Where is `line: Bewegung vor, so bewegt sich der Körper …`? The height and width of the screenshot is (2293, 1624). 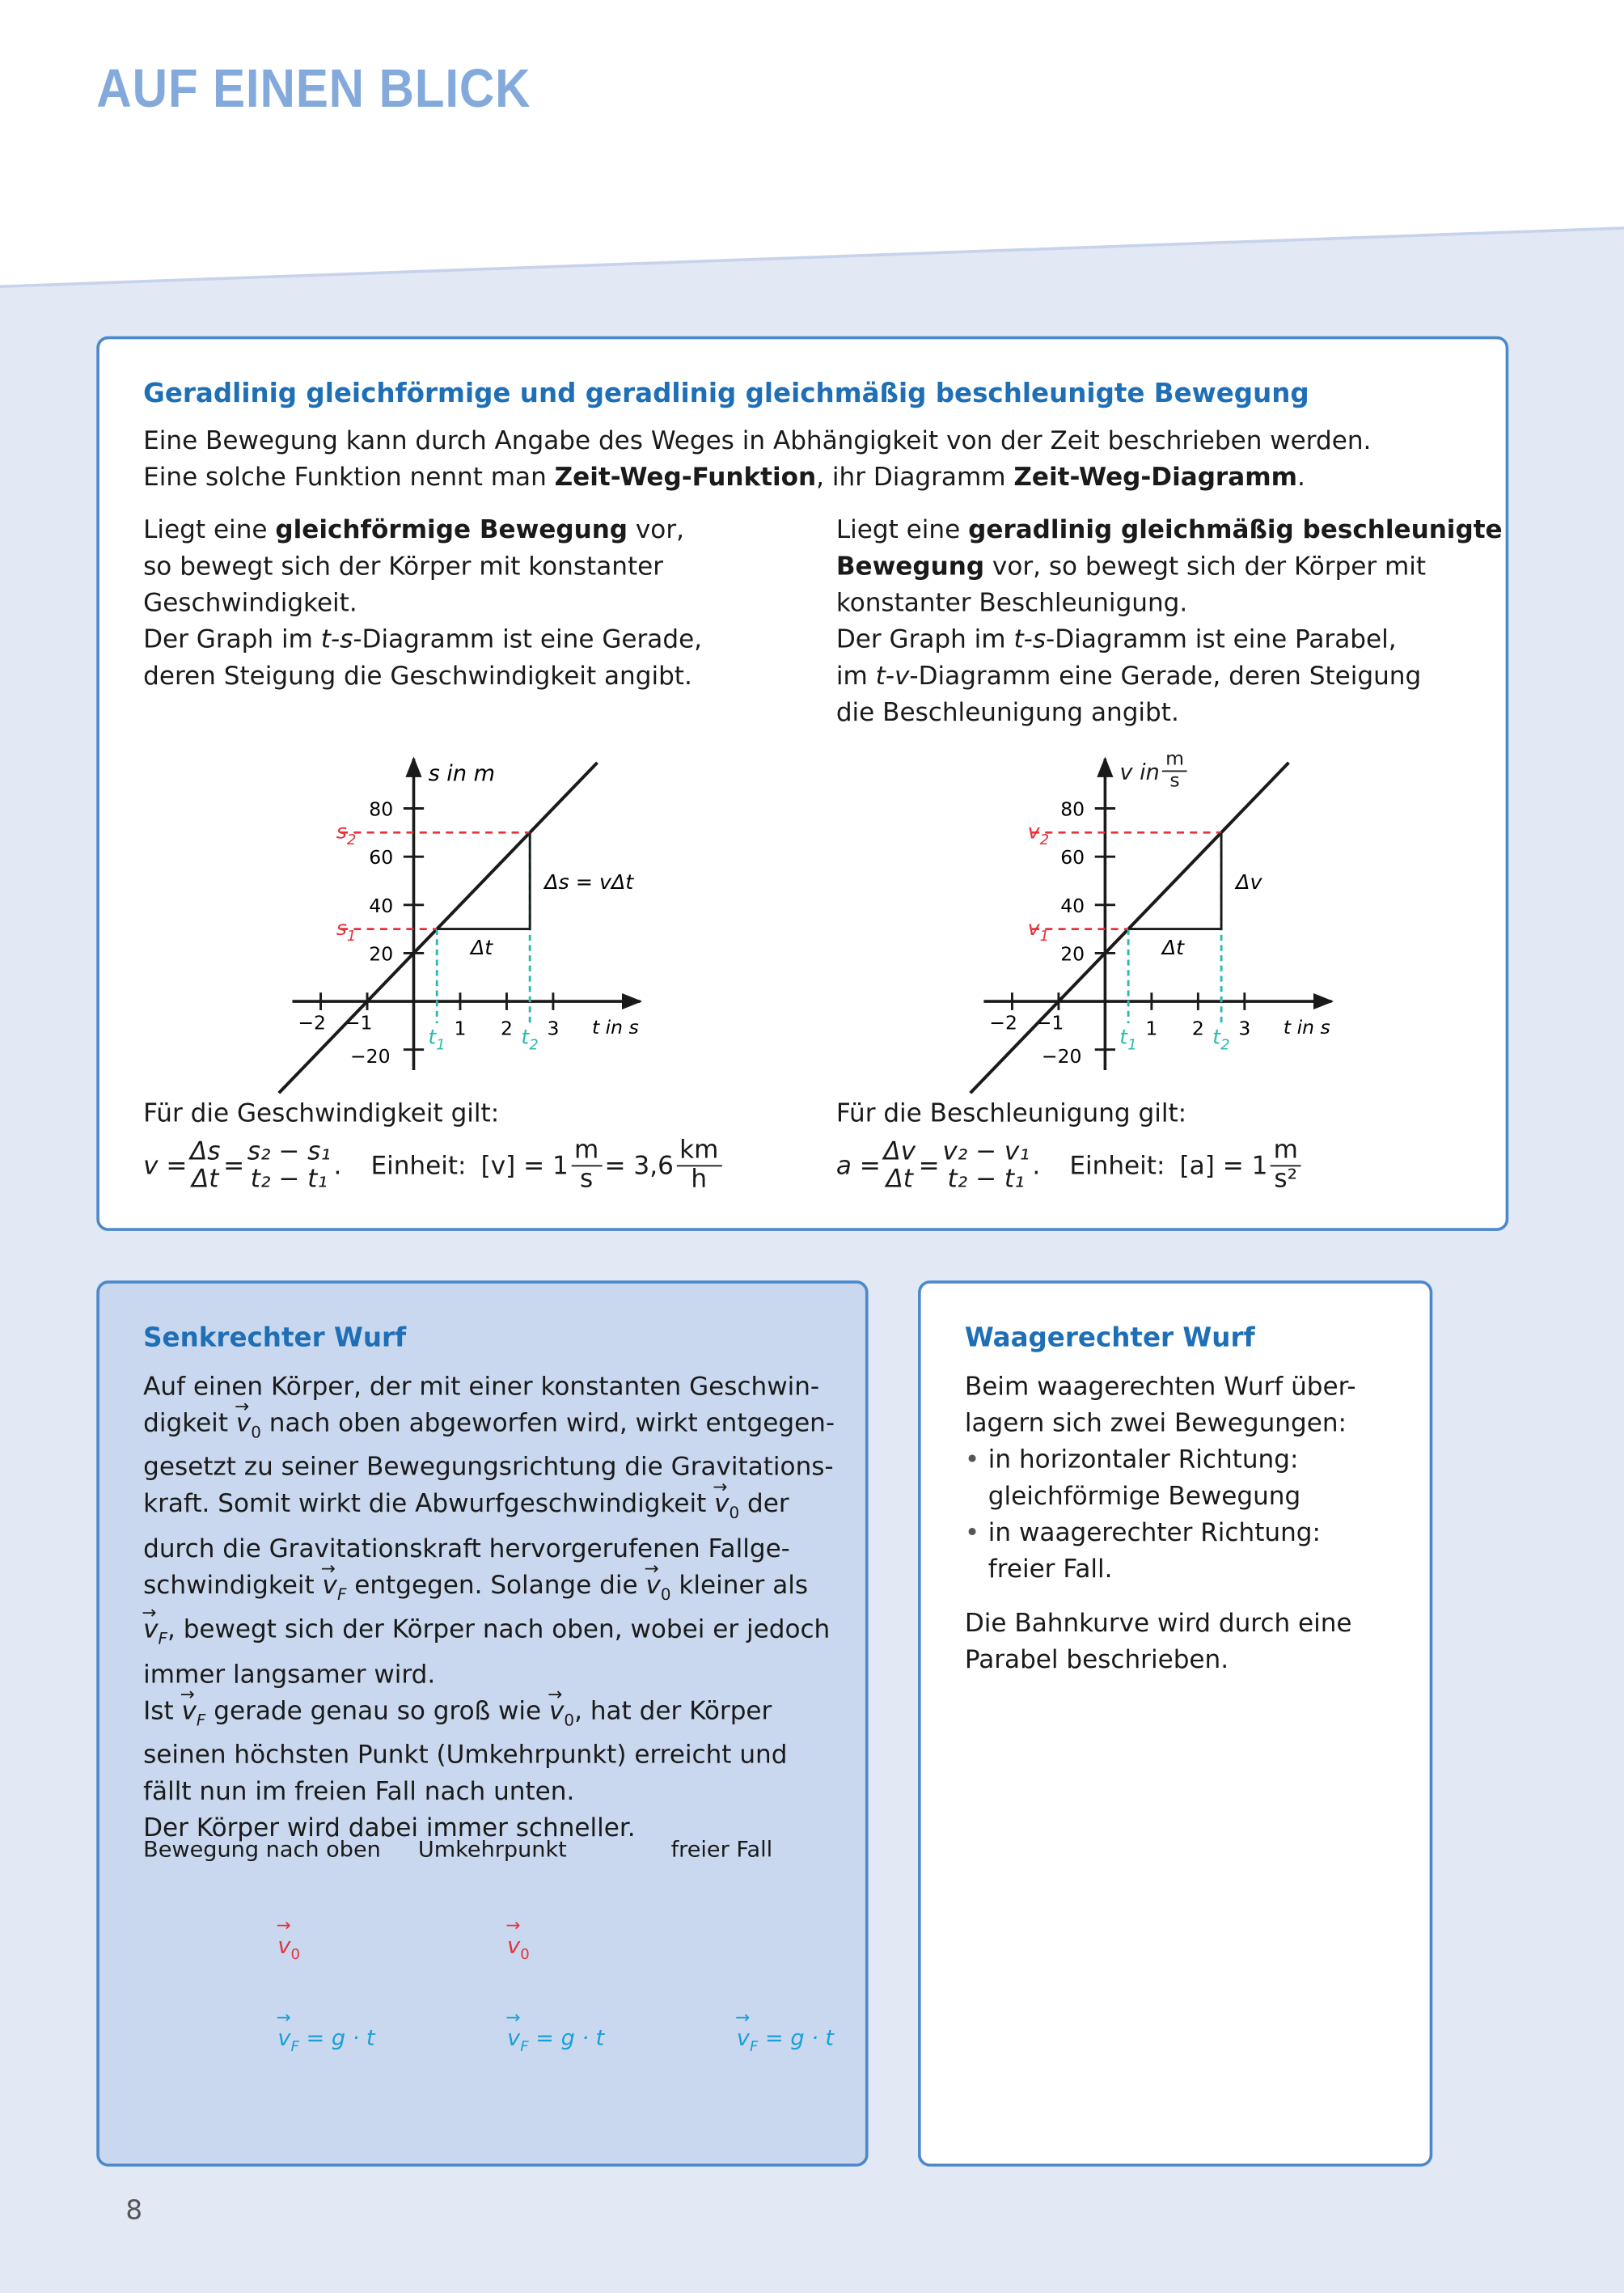 line: Bewegung vor, so bewegt sich der Körper … is located at coordinates (1169, 568).